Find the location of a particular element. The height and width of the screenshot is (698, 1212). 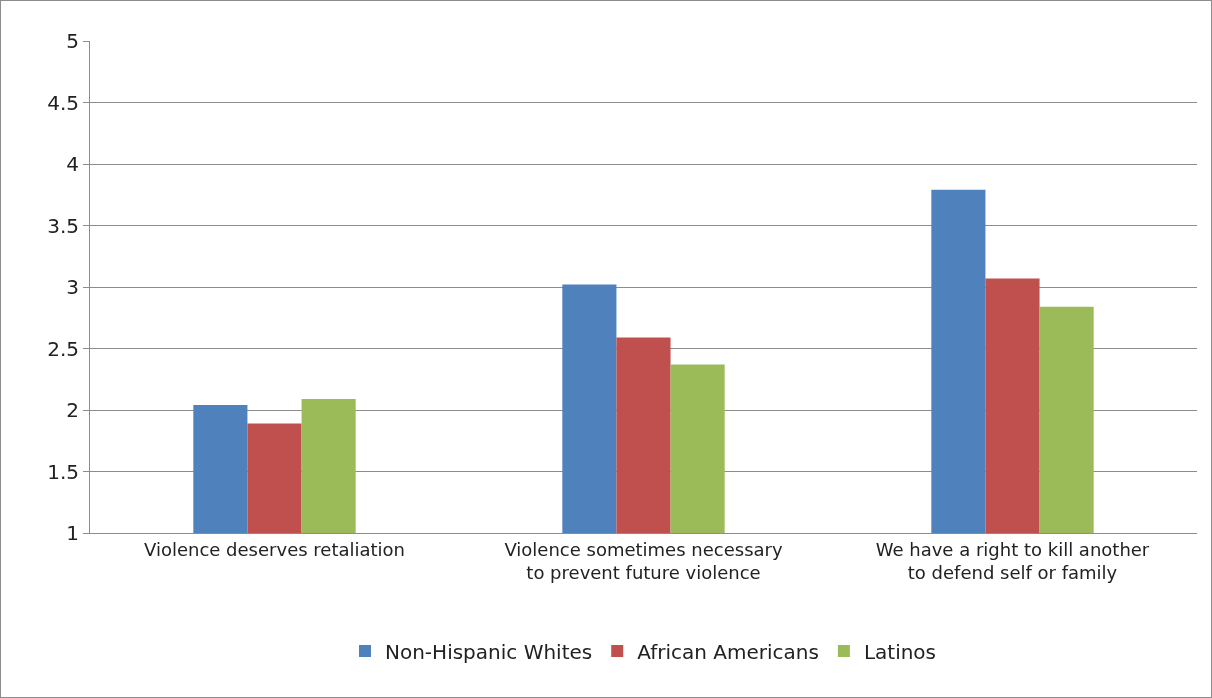

y-tick-label: 3.5 is located at coordinates (63, 225).